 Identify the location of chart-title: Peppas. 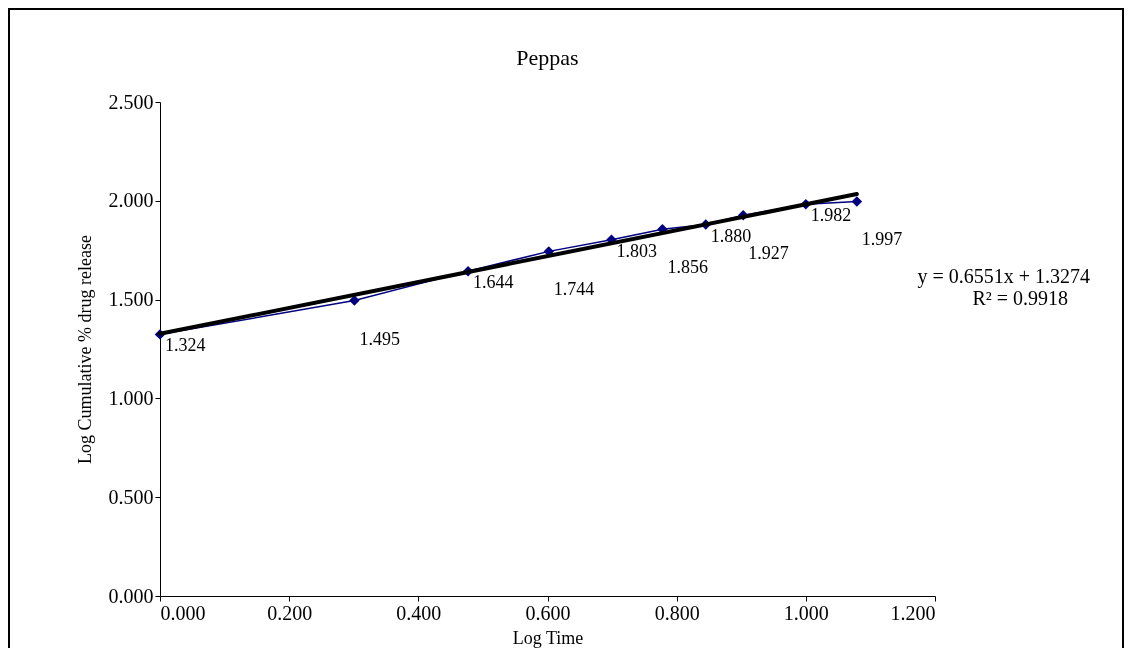
(547, 57).